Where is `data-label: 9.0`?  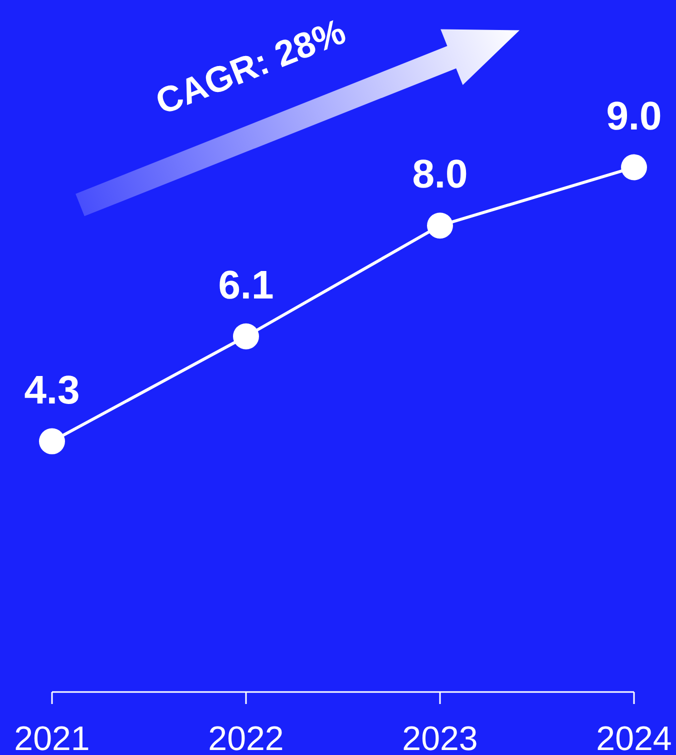
data-label: 9.0 is located at coordinates (634, 116).